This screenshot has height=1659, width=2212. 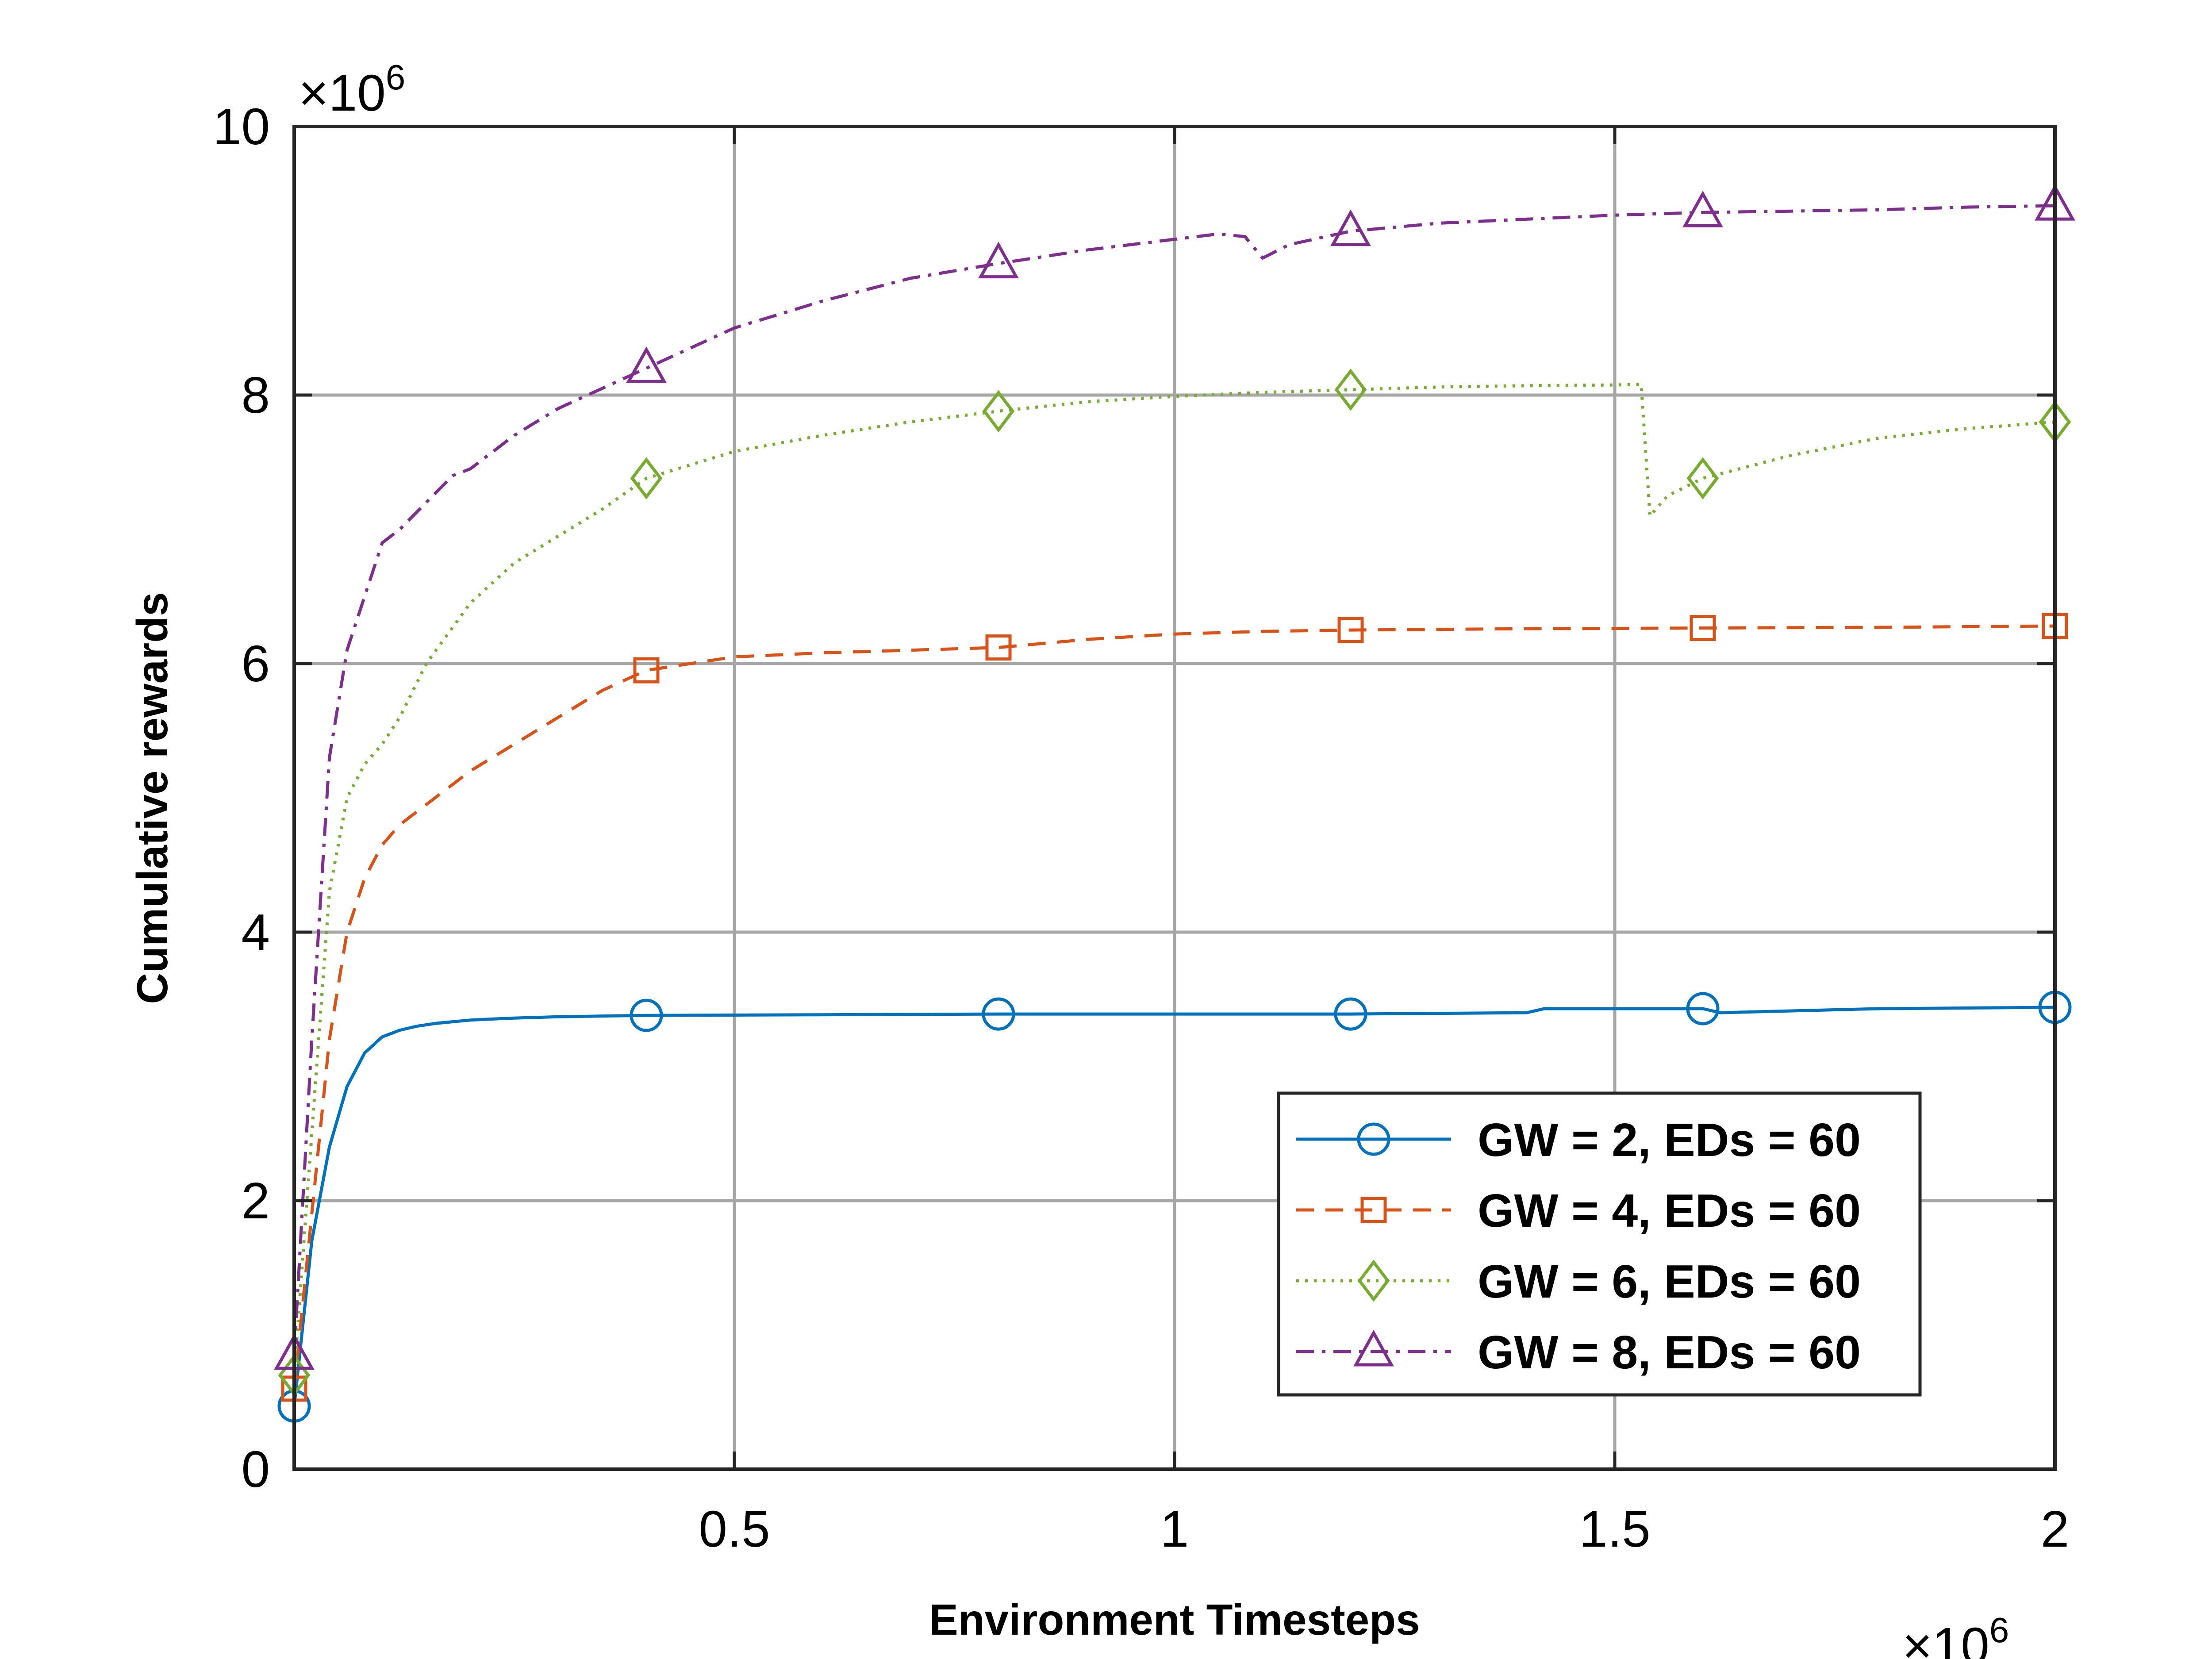 I want to click on x-tick-label: 1, so click(x=1175, y=1529).